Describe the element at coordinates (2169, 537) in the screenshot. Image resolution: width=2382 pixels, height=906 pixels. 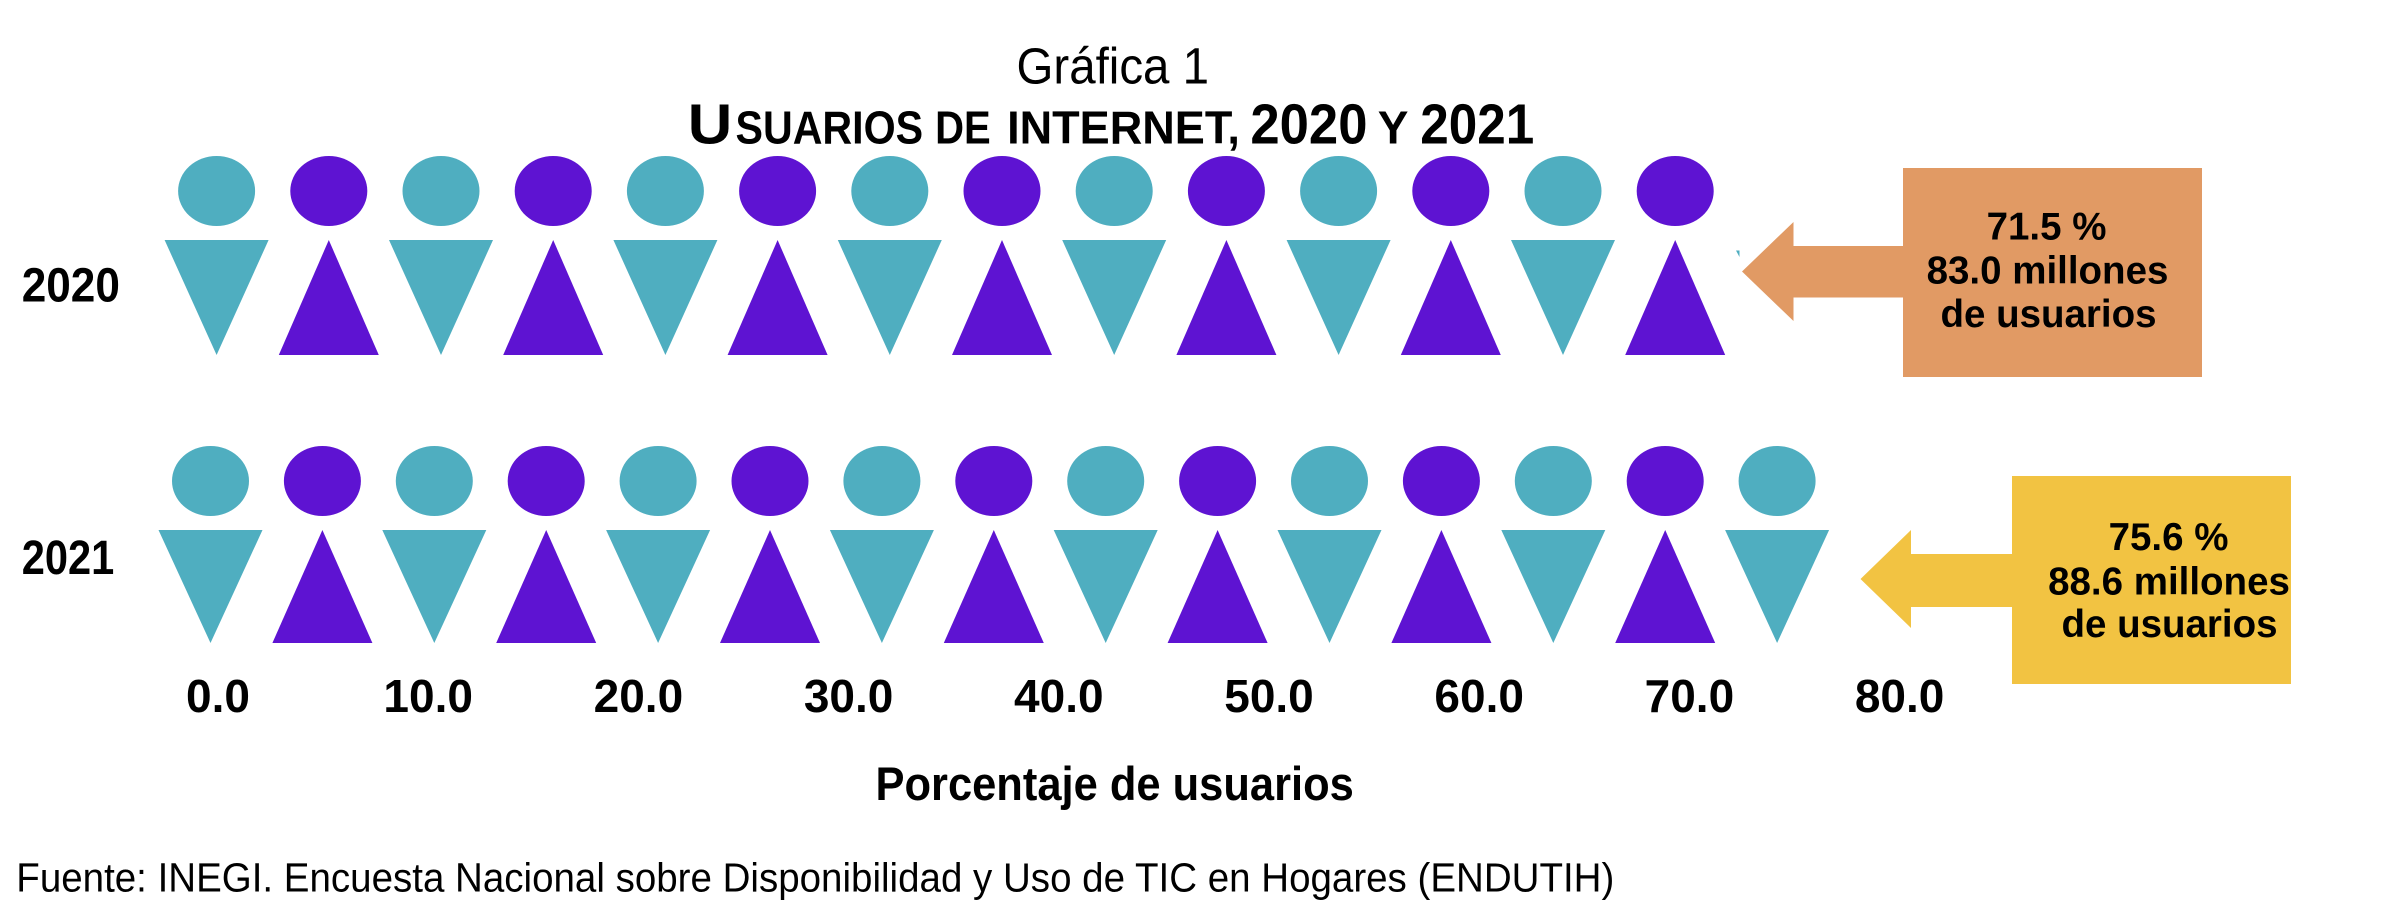
I see `svg-text: 75.6 %` at that location.